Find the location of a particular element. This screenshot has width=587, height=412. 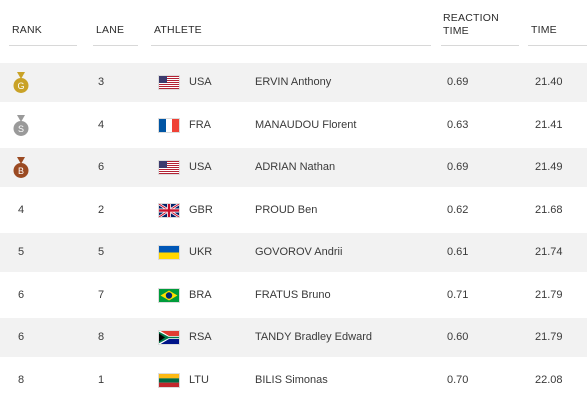

header-athlete: ATHLETE is located at coordinates (178, 30).